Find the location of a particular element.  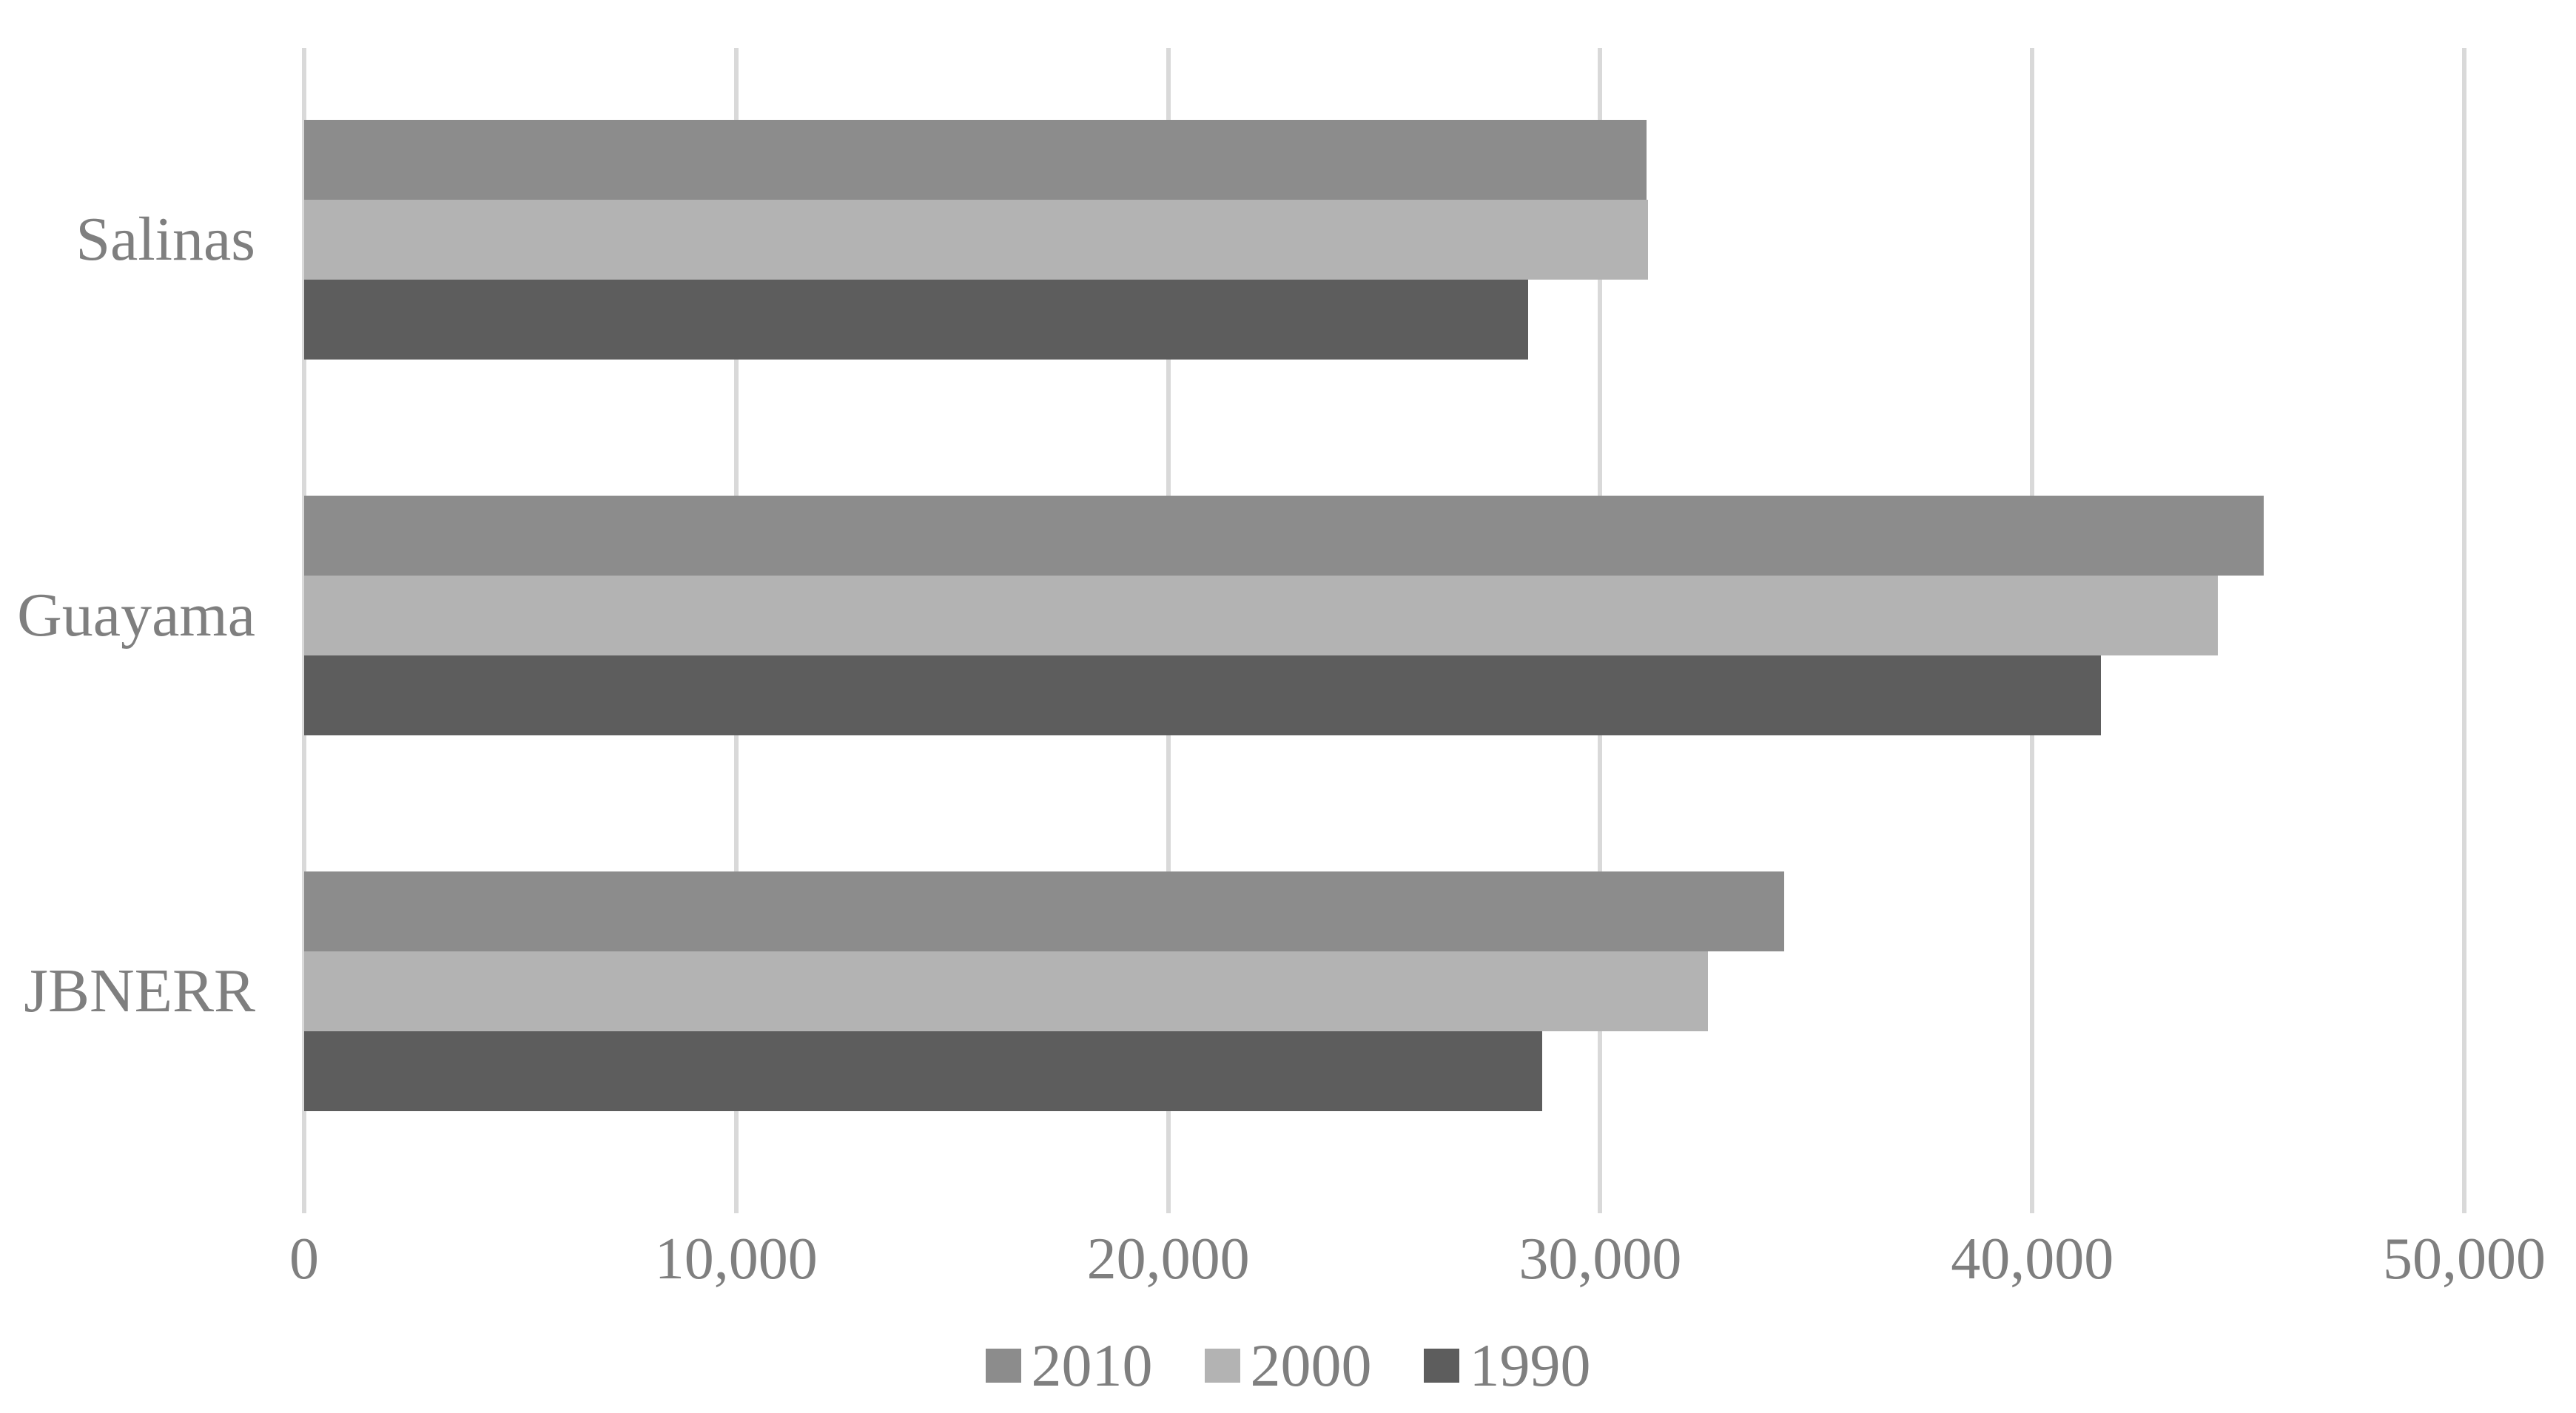

legend-swatch-2010 is located at coordinates (1003, 1366).